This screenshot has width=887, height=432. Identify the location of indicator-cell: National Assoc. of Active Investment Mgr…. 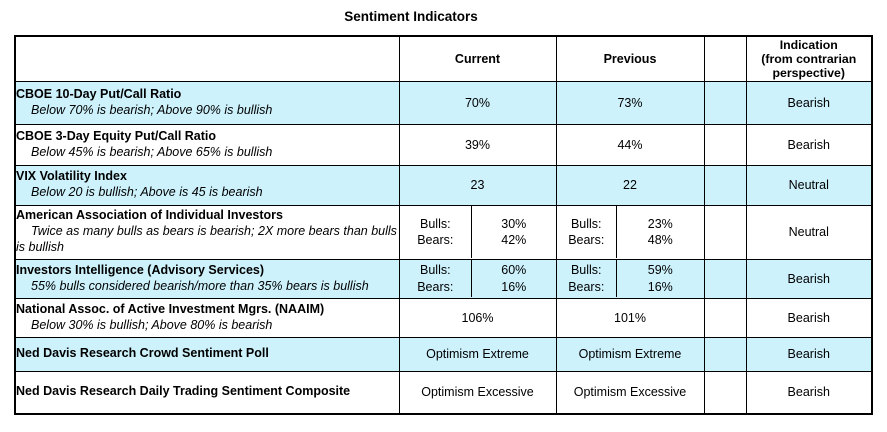
(207, 317).